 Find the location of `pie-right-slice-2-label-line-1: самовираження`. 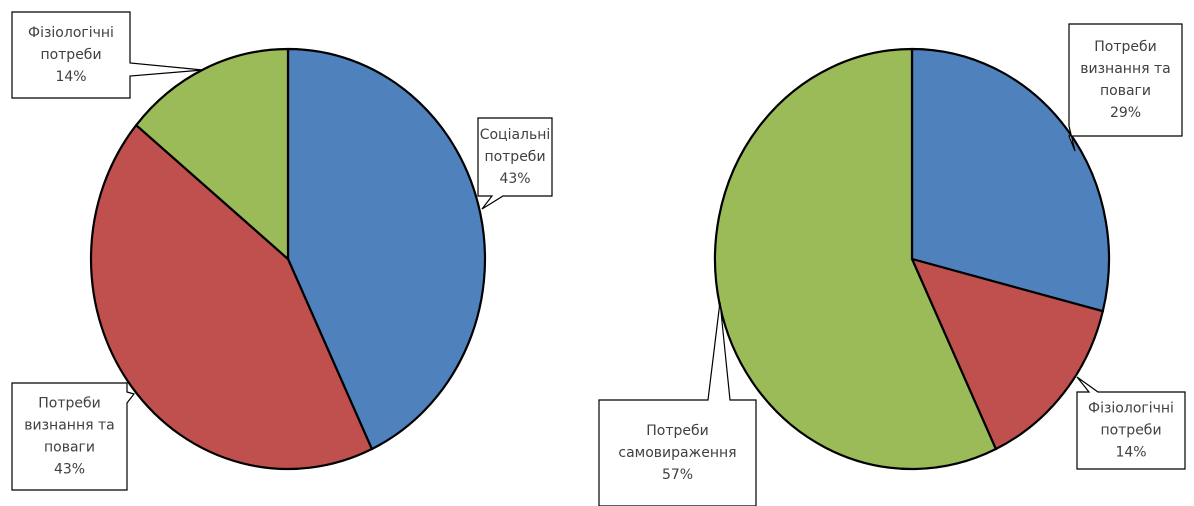

pie-right-slice-2-label-line-1: самовираження is located at coordinates (677, 453).